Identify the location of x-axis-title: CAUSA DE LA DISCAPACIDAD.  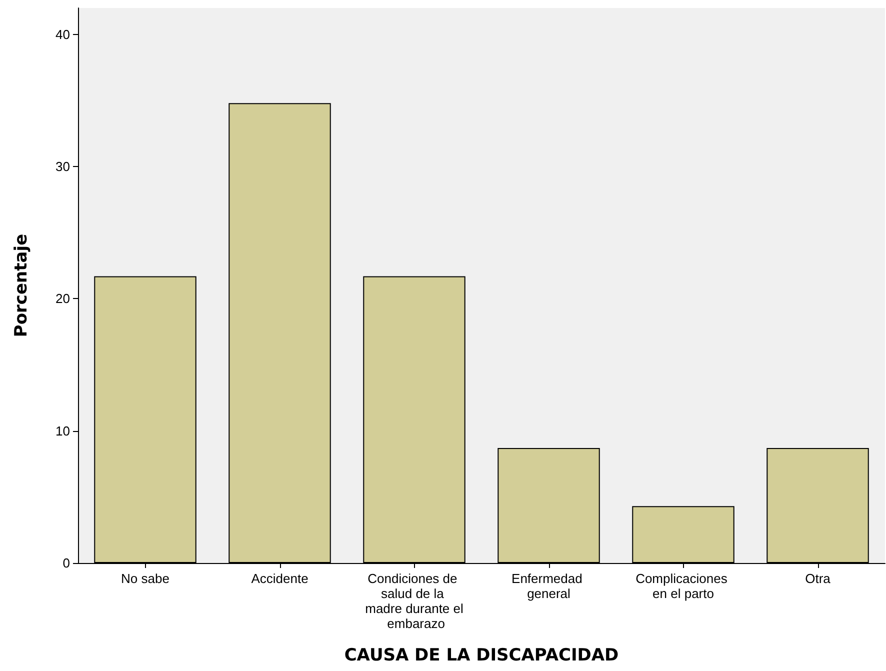
(481, 656).